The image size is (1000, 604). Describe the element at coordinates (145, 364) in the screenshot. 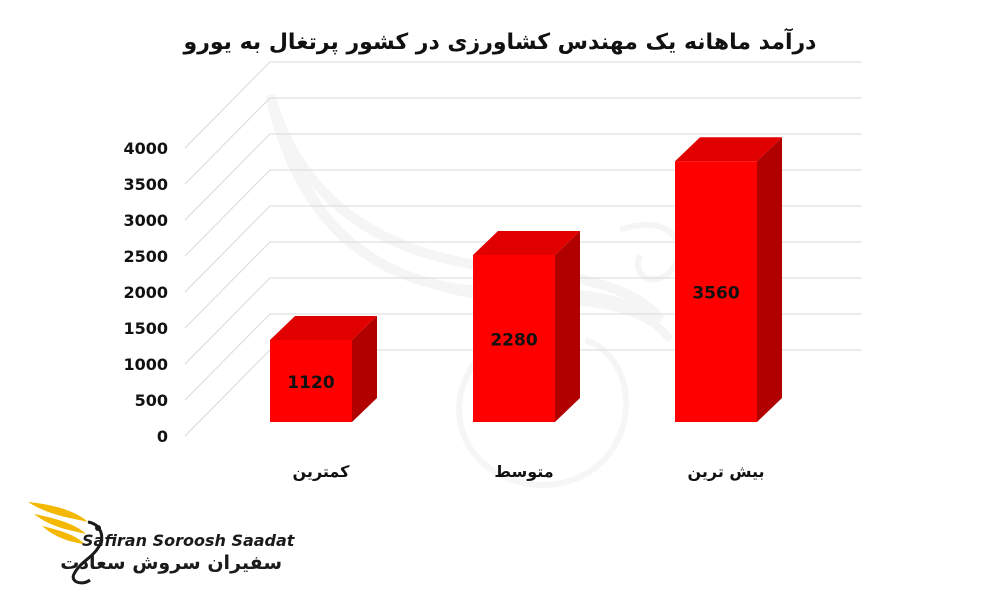

I see `y-tick-label: 1000` at that location.